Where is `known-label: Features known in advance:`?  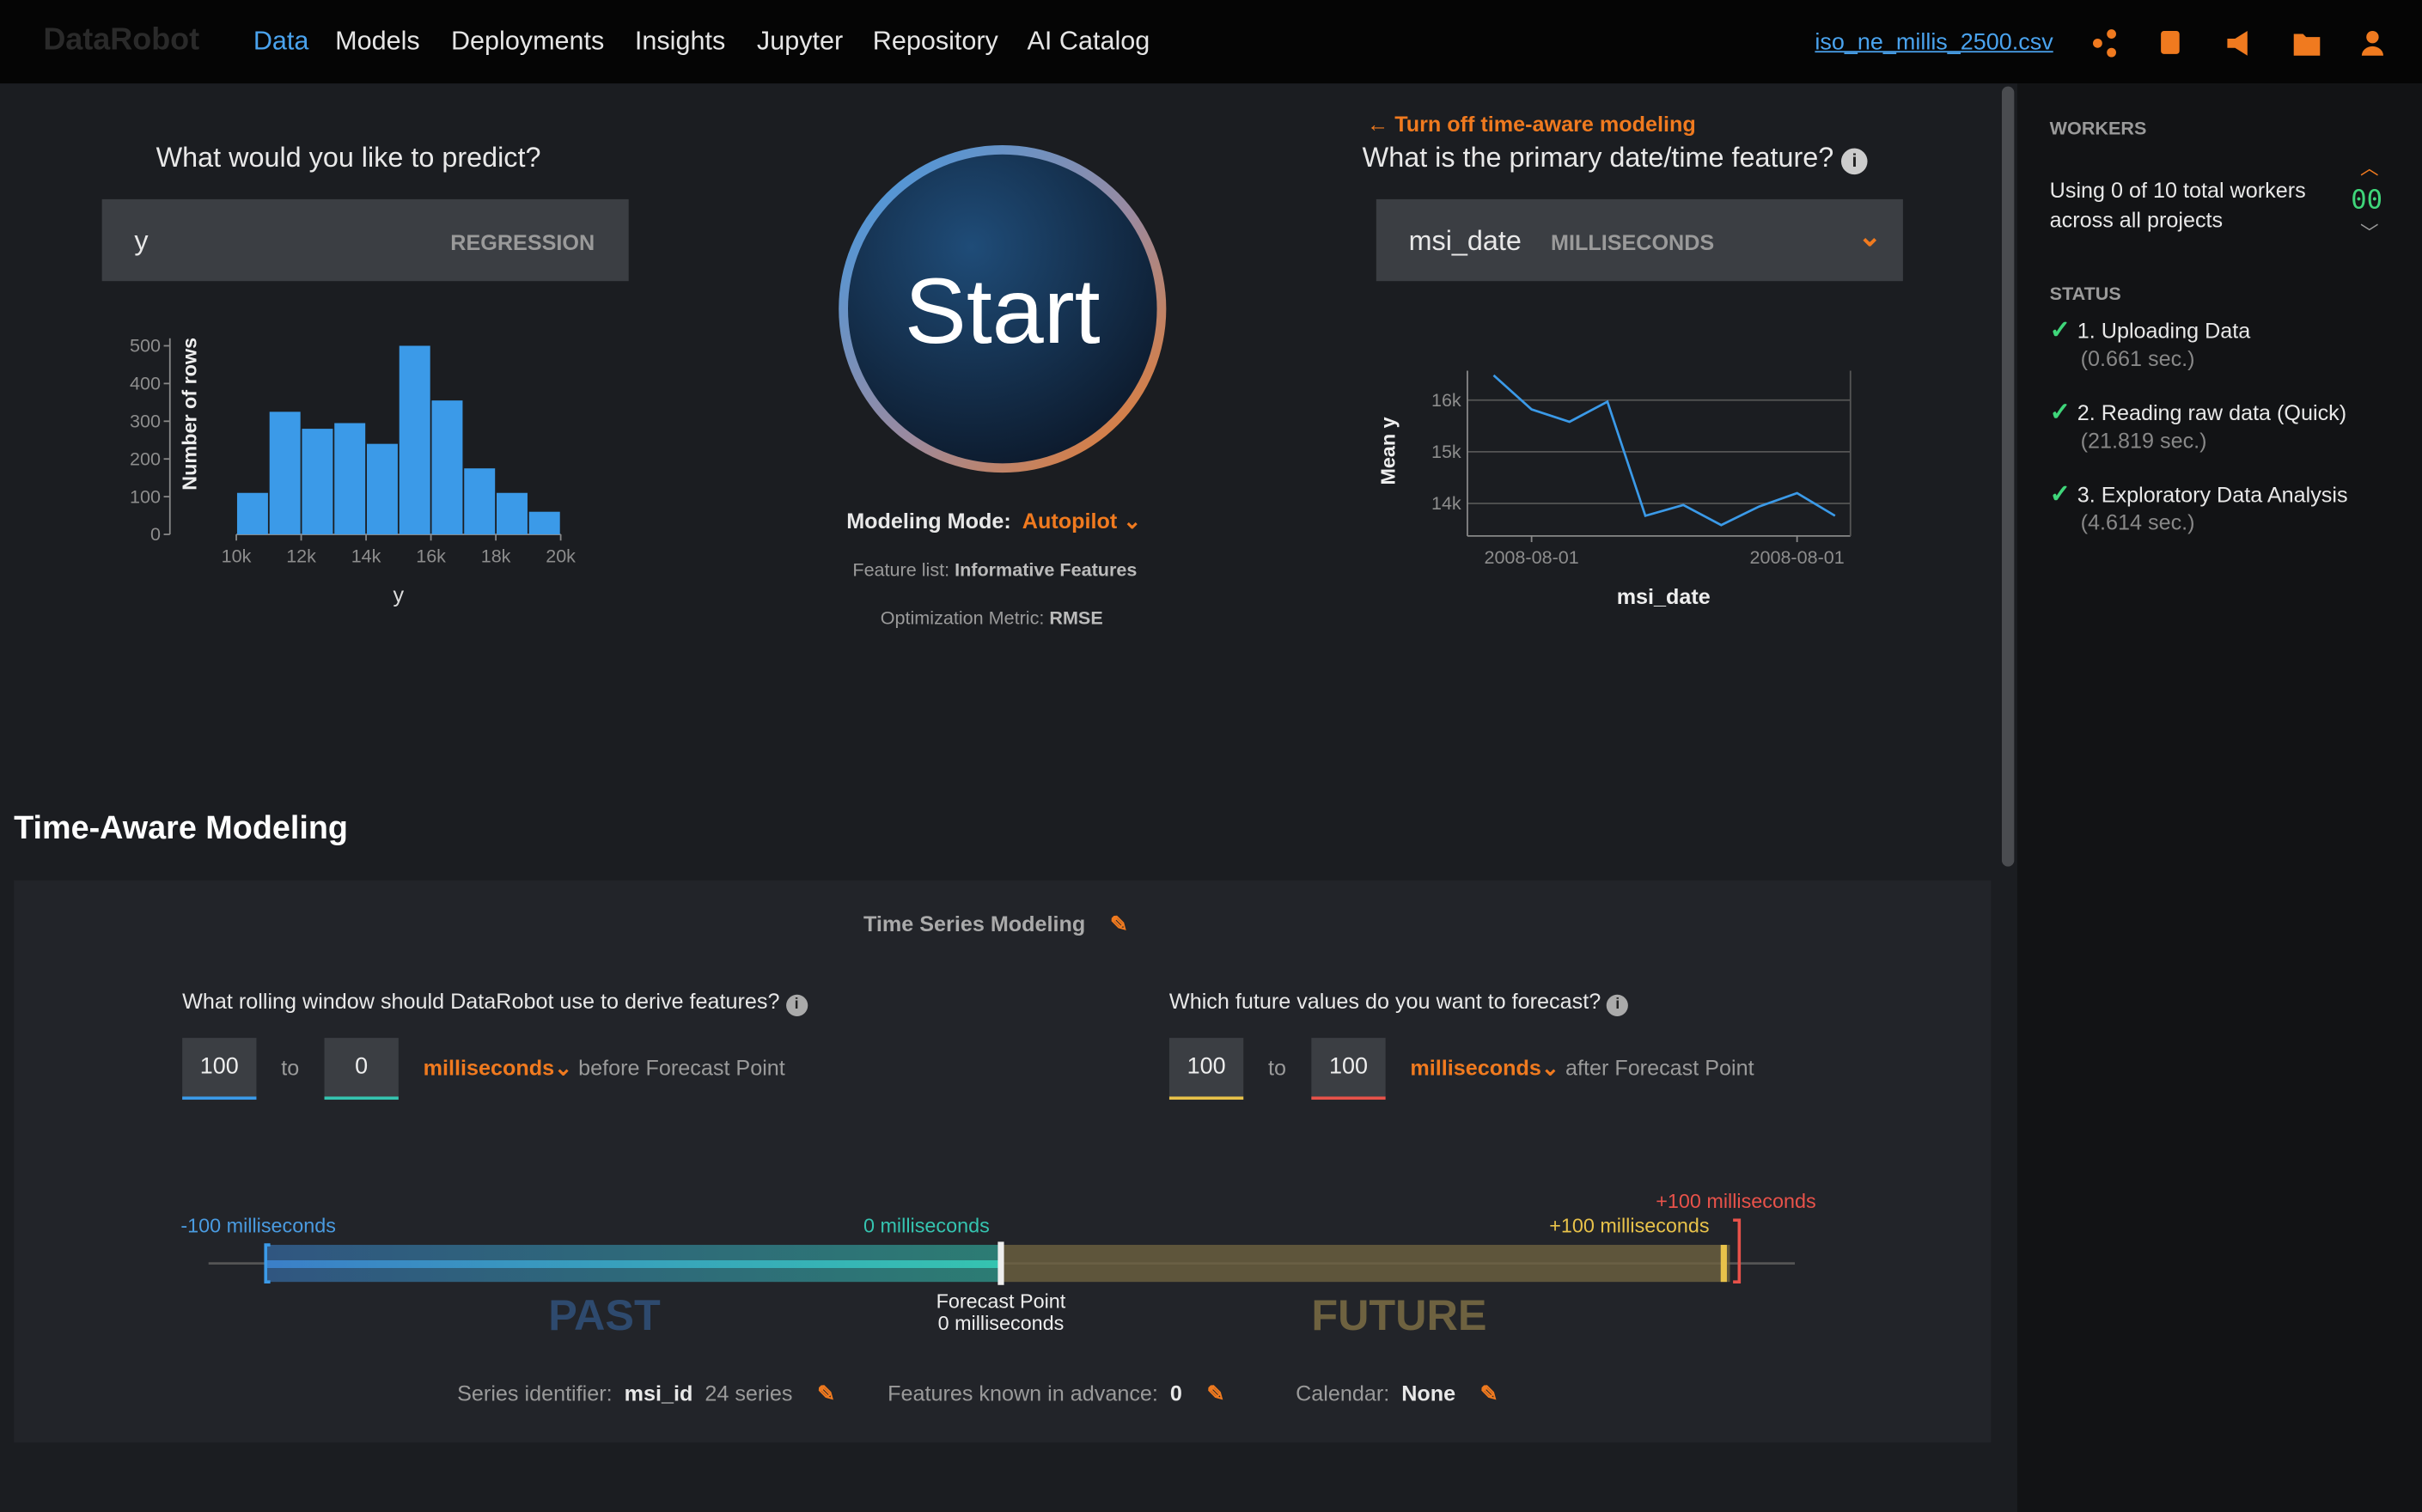 known-label: Features known in advance: is located at coordinates (1023, 1393).